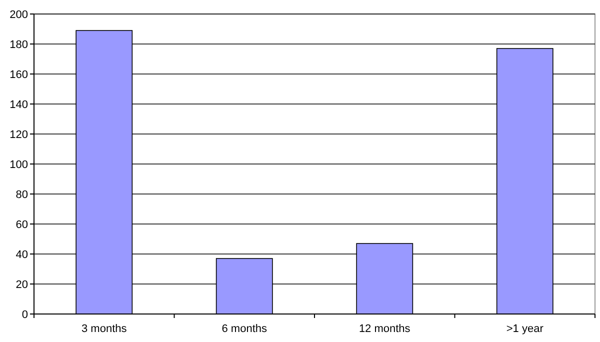 This screenshot has height=342, width=600. Describe the element at coordinates (245, 329) in the screenshot. I see `x-tick-label: 6 months` at that location.